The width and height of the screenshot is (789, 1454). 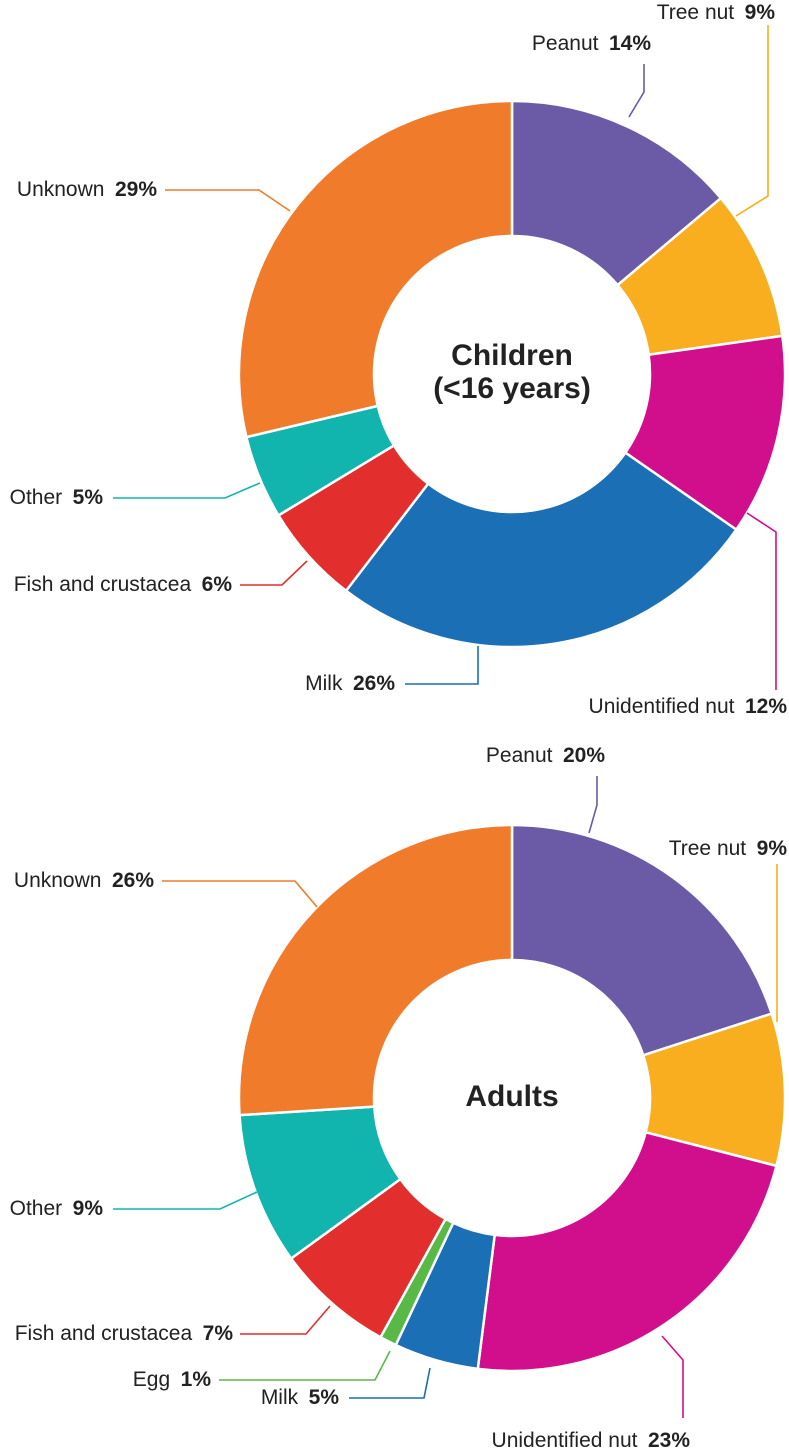 I want to click on label-value-unidentified-nut: 23%, so click(x=669, y=1440).